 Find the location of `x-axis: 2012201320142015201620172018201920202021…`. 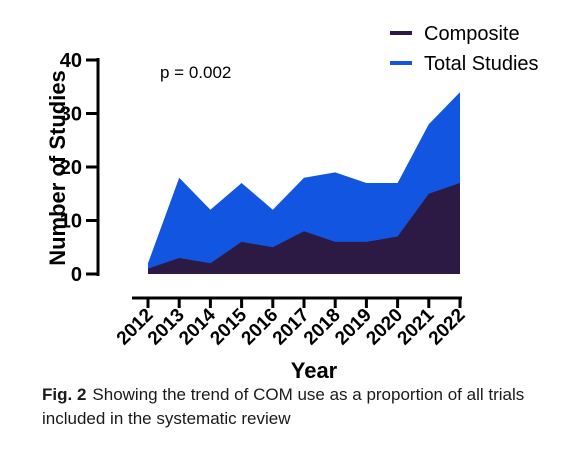

x-axis: 2012201320142015201620172018201920202021… is located at coordinates (291, 323).